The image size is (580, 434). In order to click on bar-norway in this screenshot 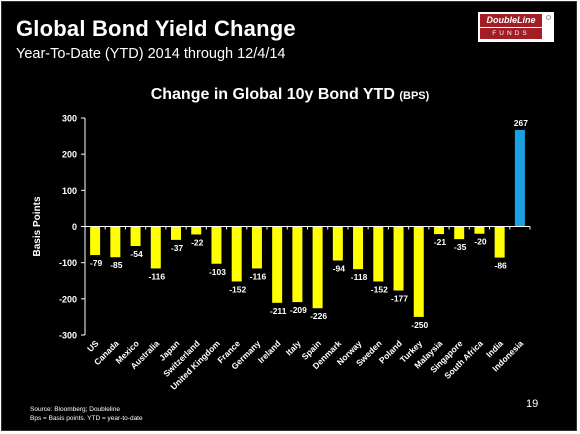, I will do `click(358, 248)`.